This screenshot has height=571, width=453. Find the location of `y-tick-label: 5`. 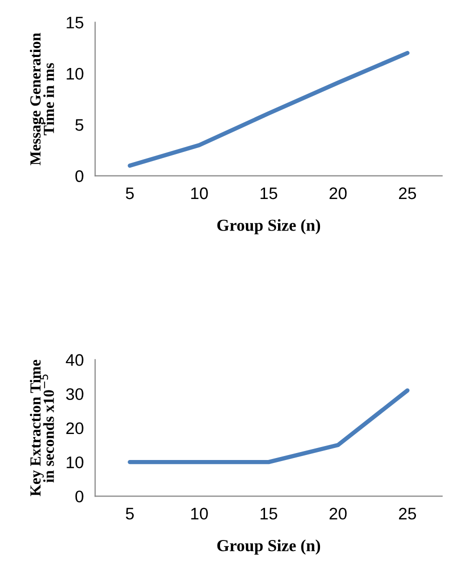

y-tick-label: 5 is located at coordinates (79, 125).